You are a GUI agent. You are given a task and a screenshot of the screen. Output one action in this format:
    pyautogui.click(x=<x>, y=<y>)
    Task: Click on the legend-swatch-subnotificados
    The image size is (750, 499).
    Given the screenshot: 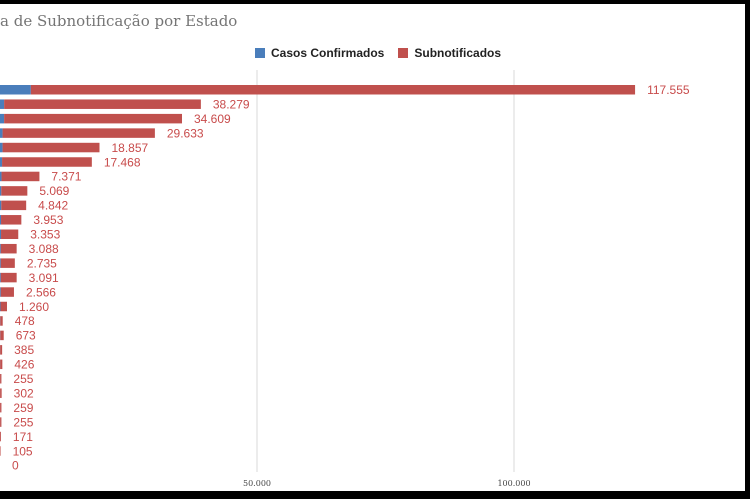 What is the action you would take?
    pyautogui.click(x=403, y=53)
    